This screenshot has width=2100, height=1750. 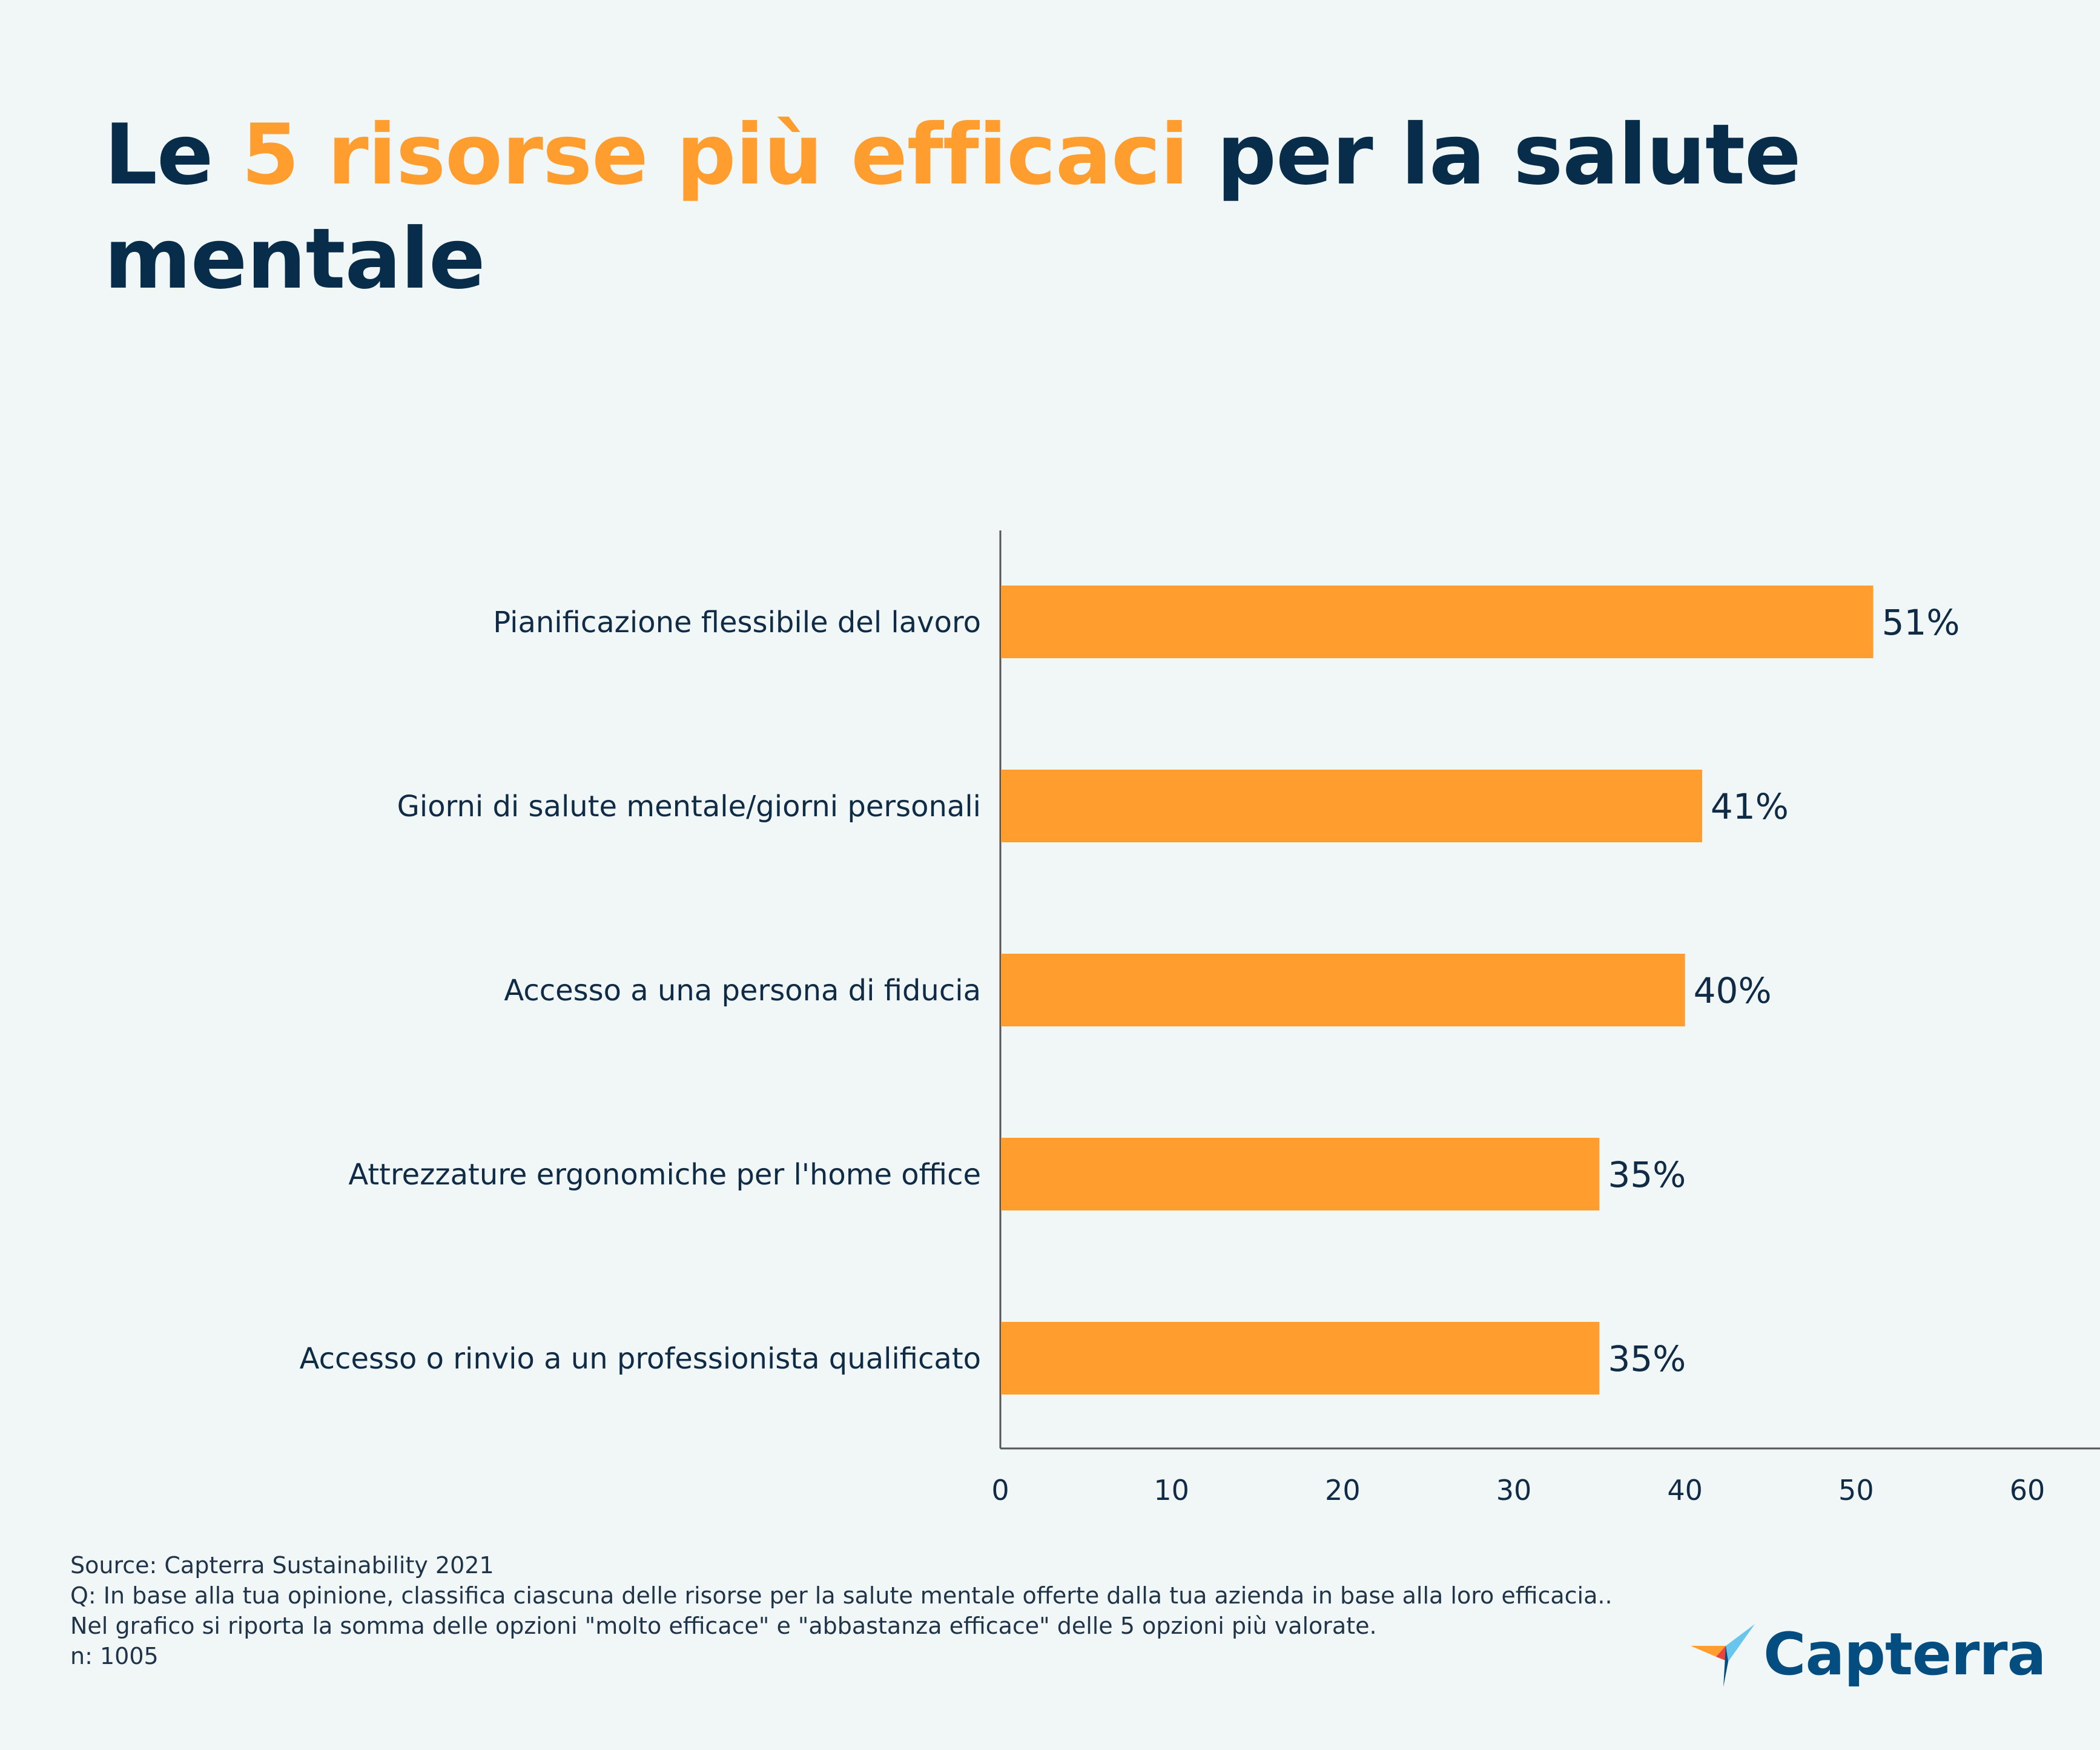 What do you see at coordinates (173, 154) in the screenshot?
I see `title-part1: Le` at bounding box center [173, 154].